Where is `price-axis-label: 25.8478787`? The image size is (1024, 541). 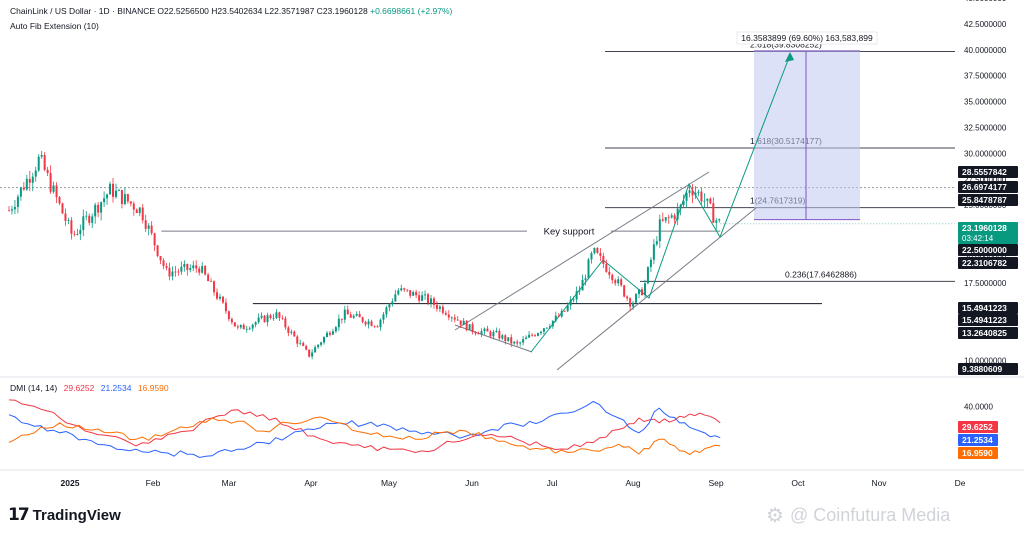 price-axis-label: 25.8478787 is located at coordinates (984, 200).